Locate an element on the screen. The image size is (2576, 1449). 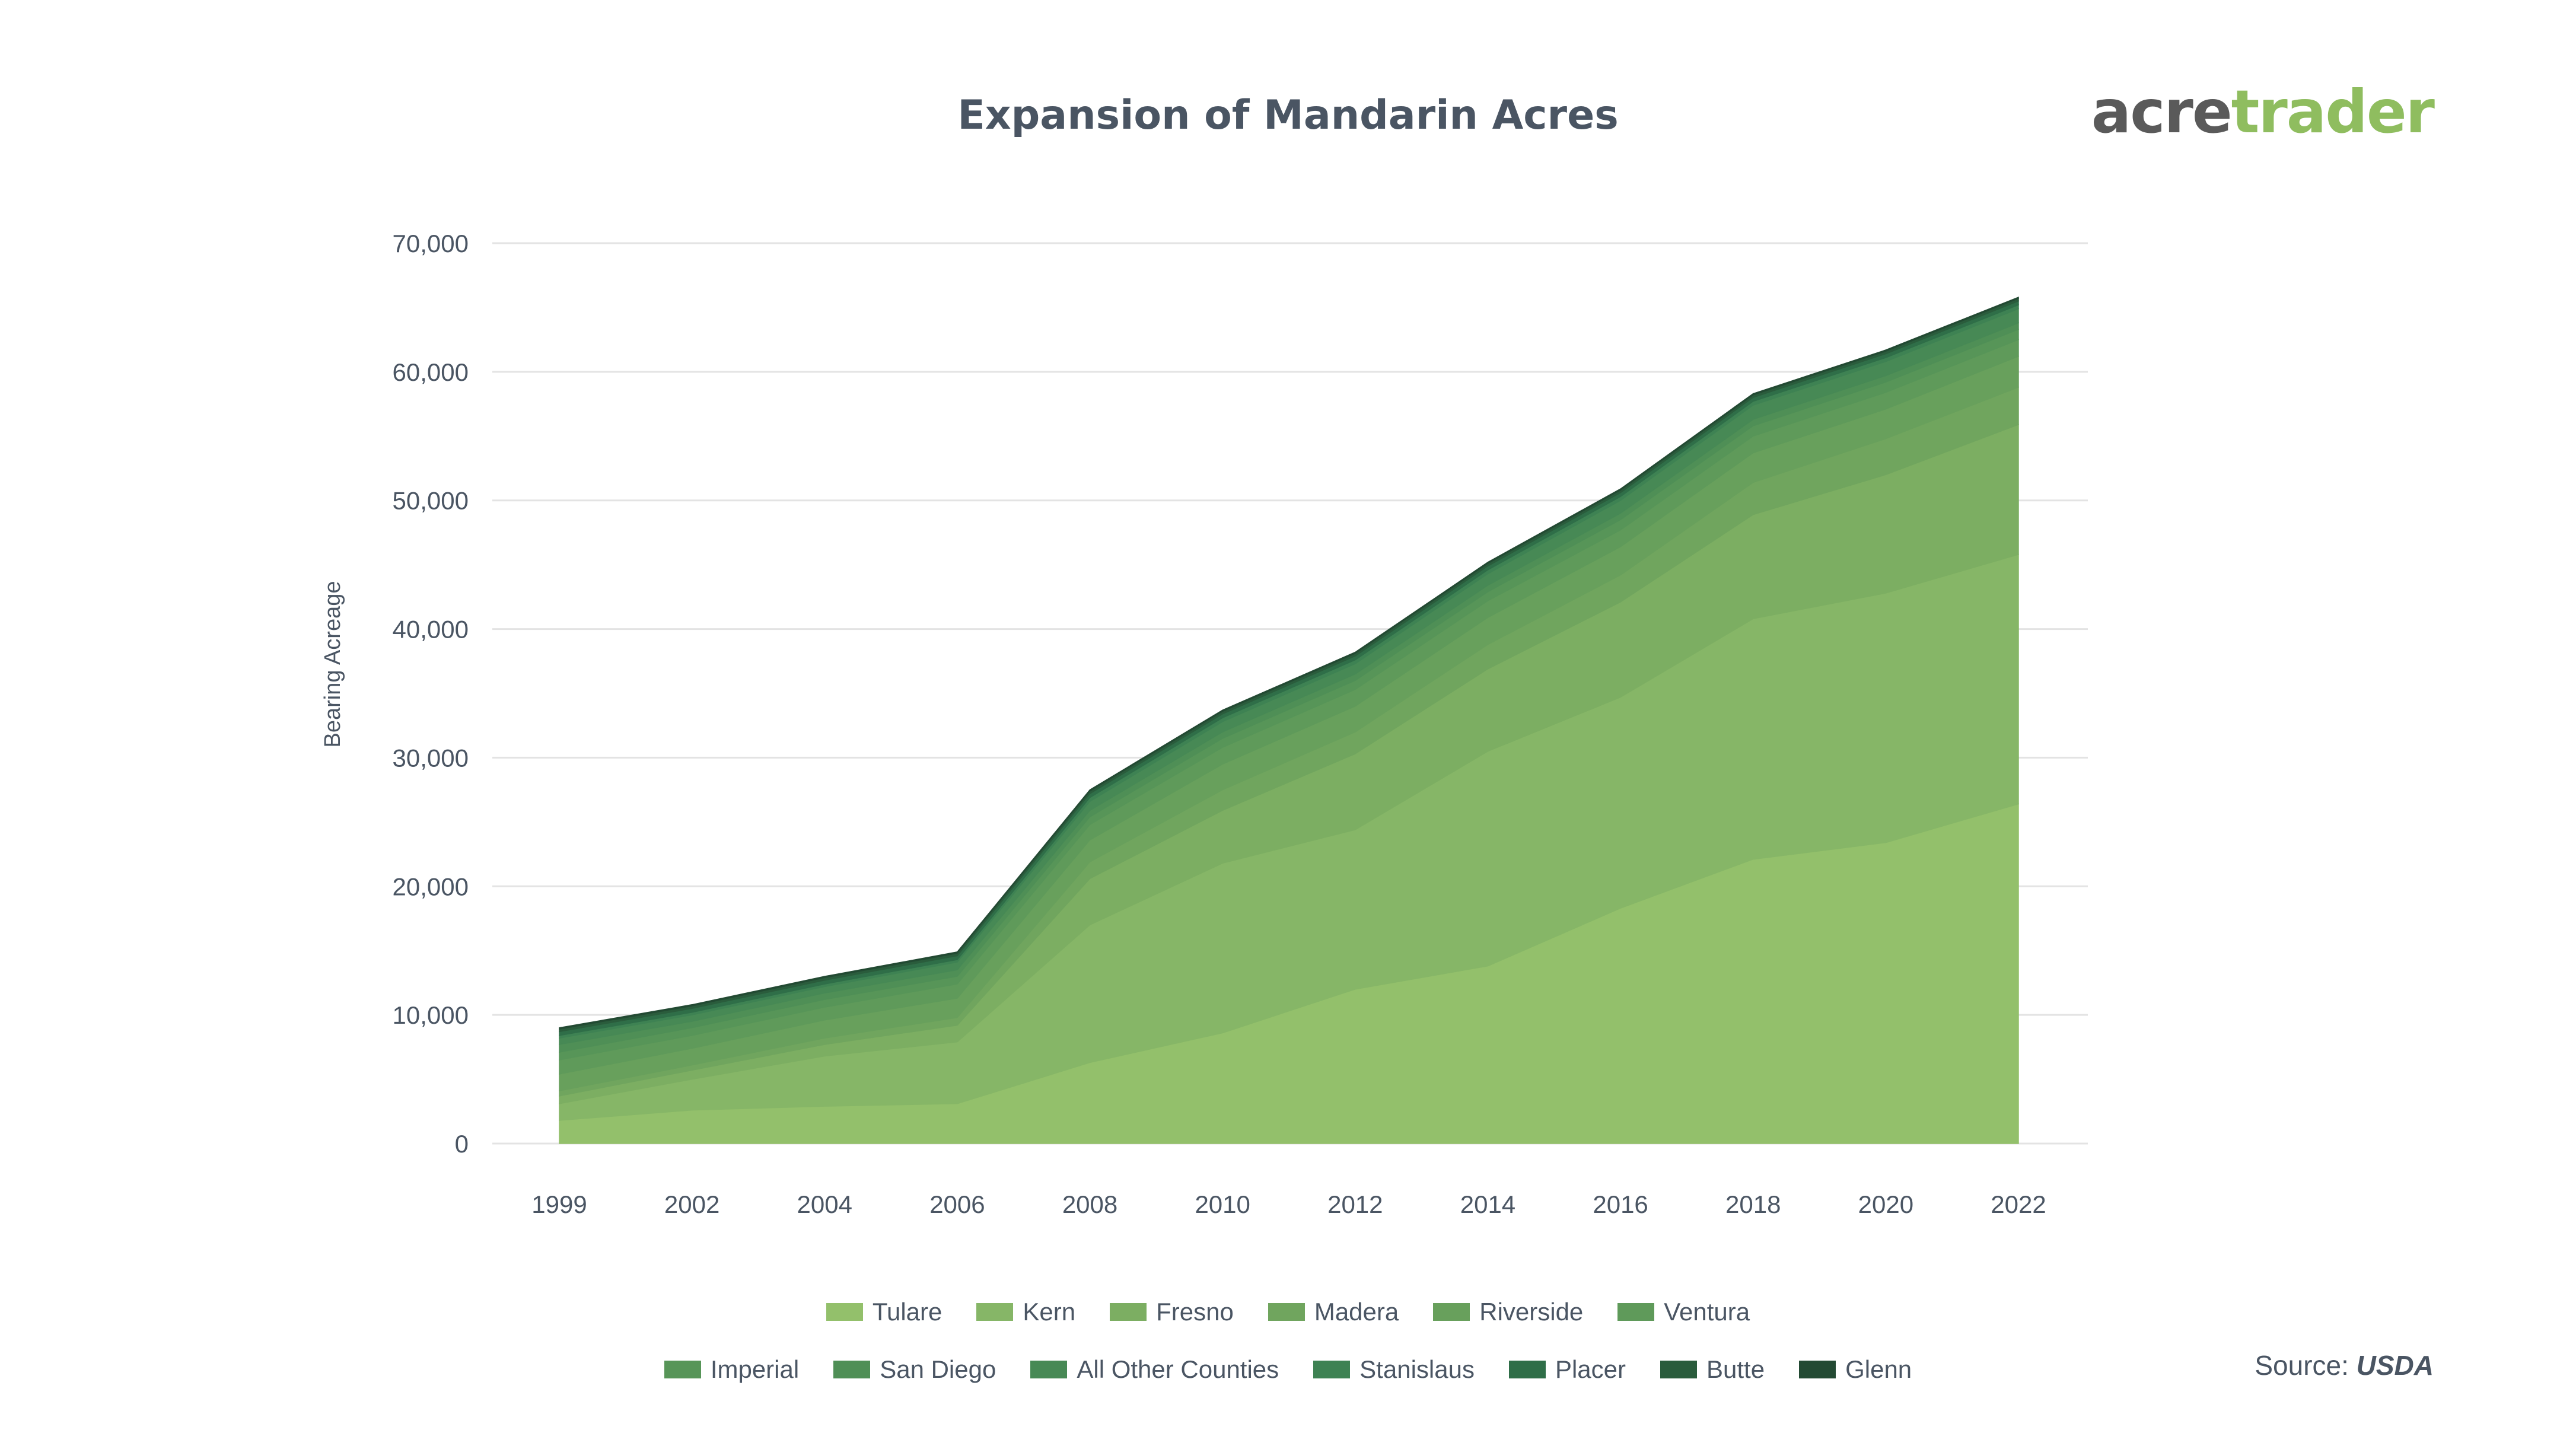
legend-label: Kern is located at coordinates (1049, 1312).